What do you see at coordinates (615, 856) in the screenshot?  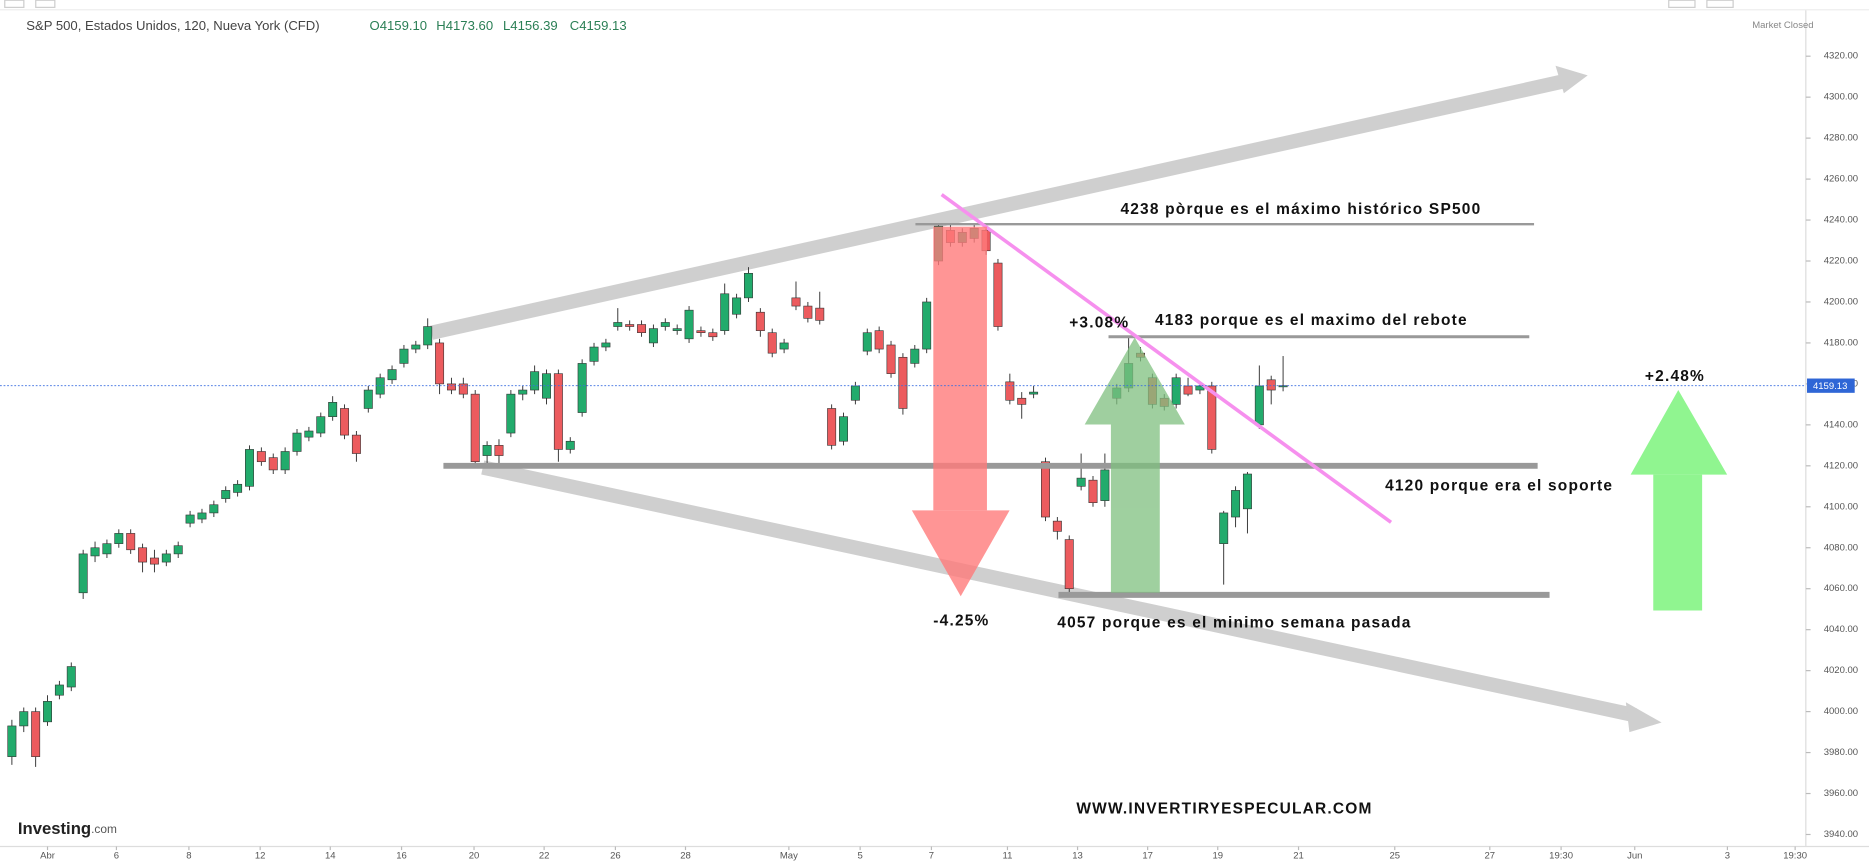 I see `x-tick-label: 26` at bounding box center [615, 856].